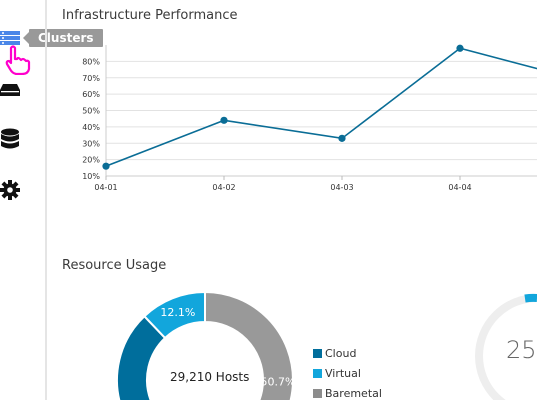 This screenshot has height=403, width=537. What do you see at coordinates (91, 176) in the screenshot?
I see `y-tick-label: 10%` at bounding box center [91, 176].